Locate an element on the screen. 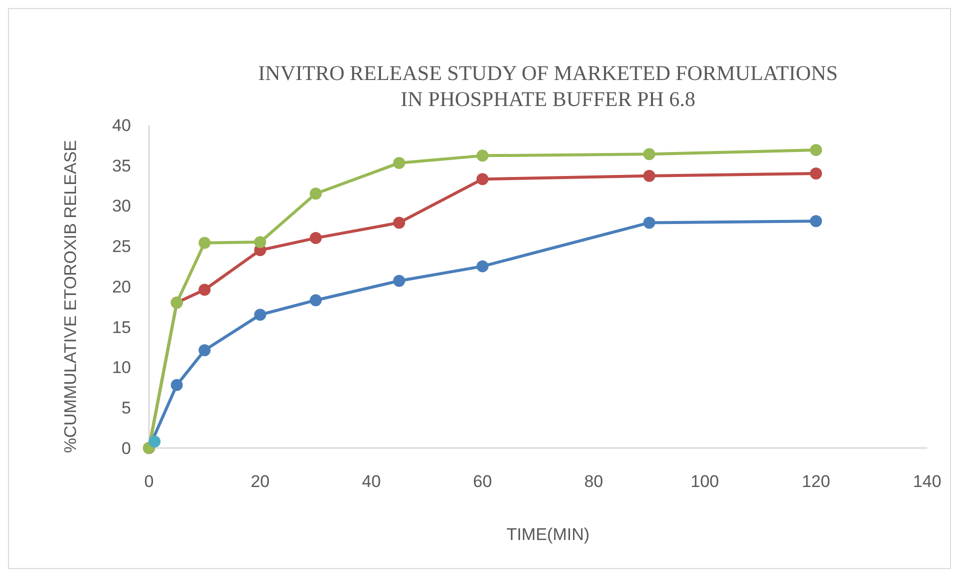 The height and width of the screenshot is (577, 959). x-tick-label: 140 is located at coordinates (927, 481).